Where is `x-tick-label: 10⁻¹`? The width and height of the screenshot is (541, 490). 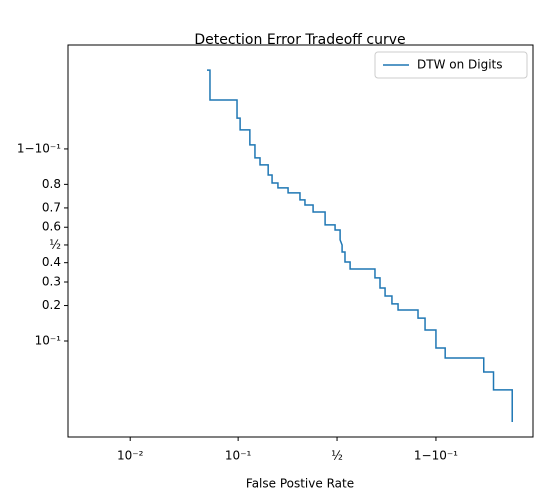 x-tick-label: 10⁻¹ is located at coordinates (238, 456).